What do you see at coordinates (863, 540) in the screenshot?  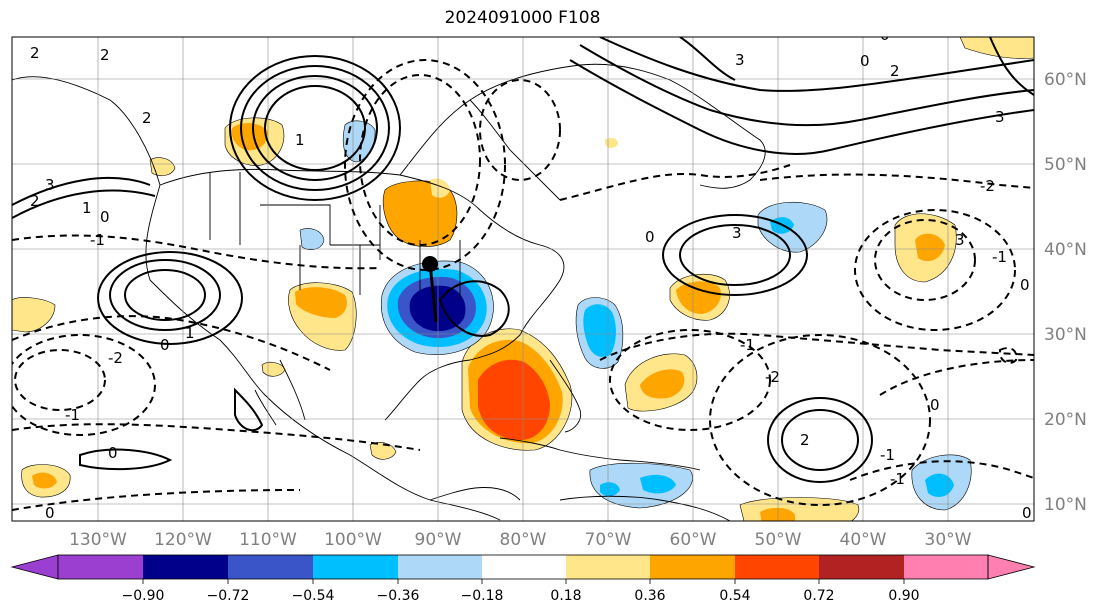 I see `lon-label: 40°W` at bounding box center [863, 540].